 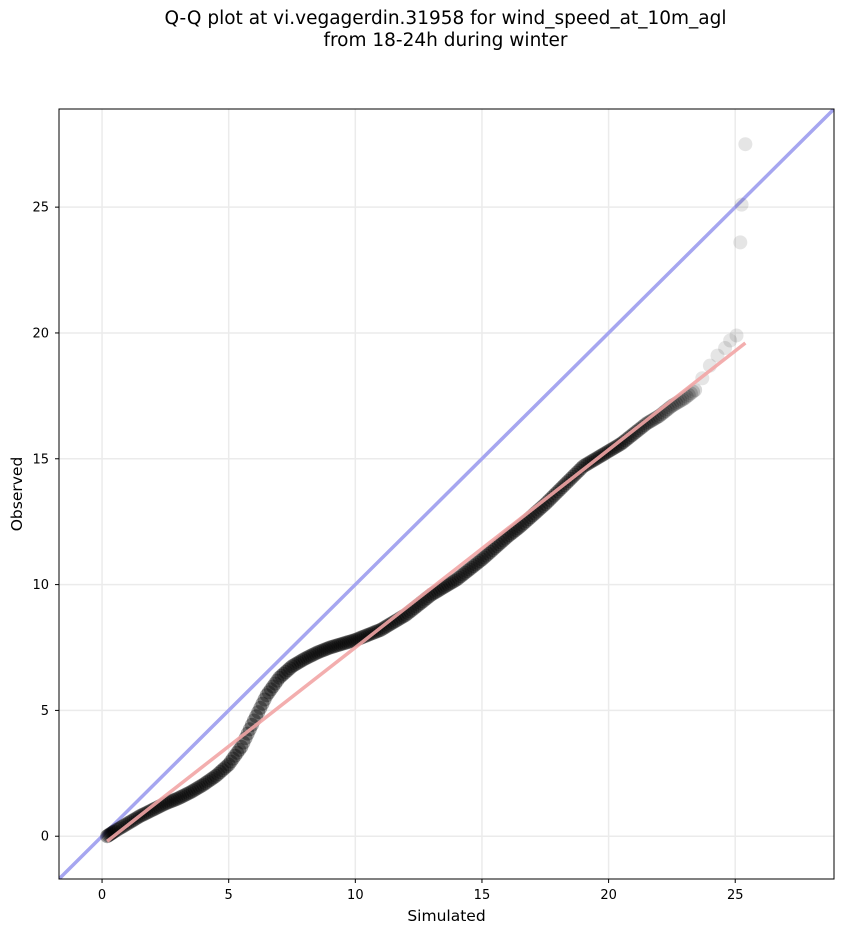 What do you see at coordinates (229, 895) in the screenshot?
I see `x-tick-label: 5` at bounding box center [229, 895].